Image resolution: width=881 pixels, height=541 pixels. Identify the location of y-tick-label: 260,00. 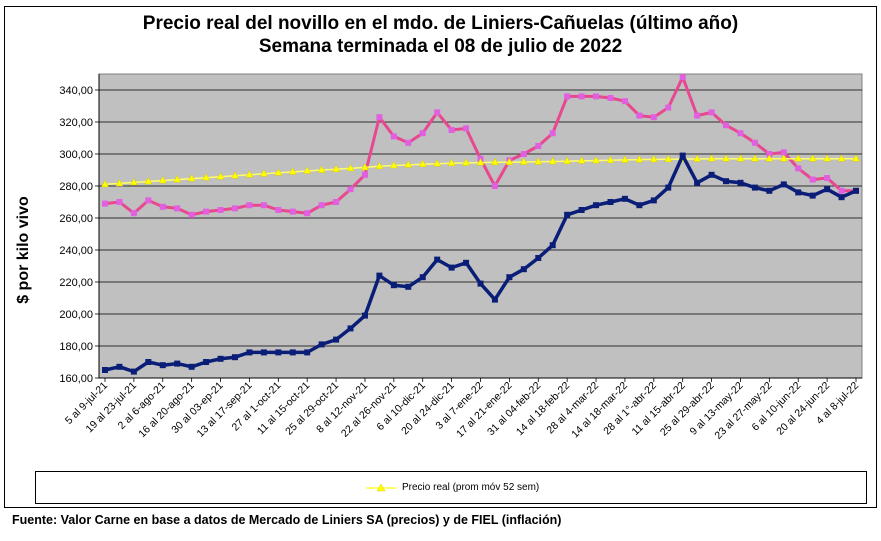
(76, 219).